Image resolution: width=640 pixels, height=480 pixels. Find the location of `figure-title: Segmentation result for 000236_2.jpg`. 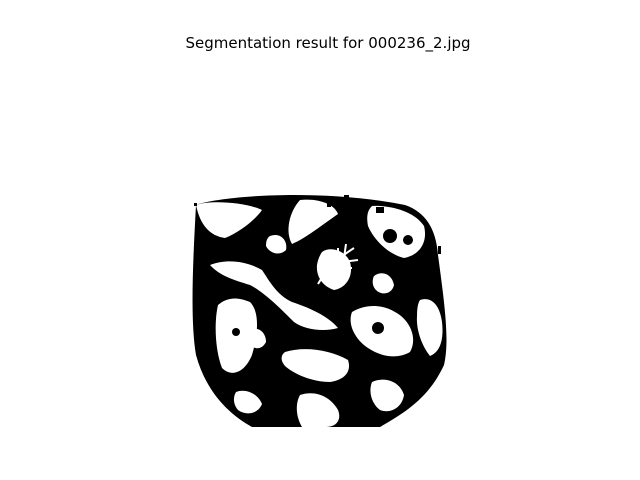

figure-title: Segmentation result for 000236_2.jpg is located at coordinates (328, 43).